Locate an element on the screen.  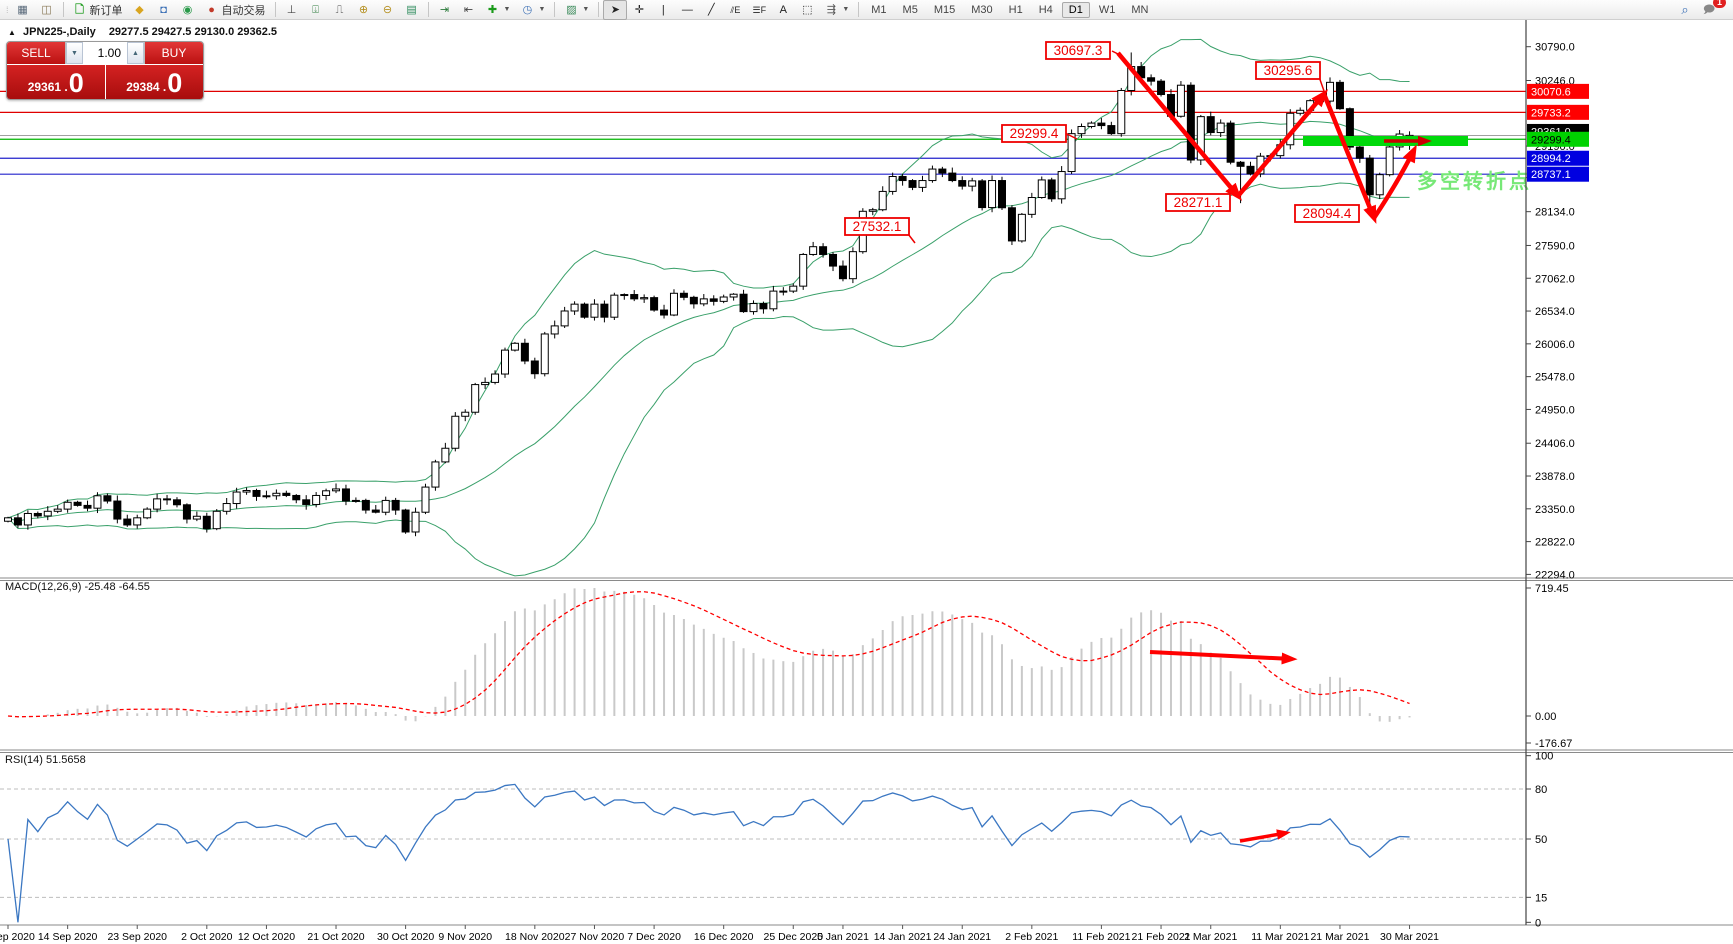
macd-pane is located at coordinates (709, 655).